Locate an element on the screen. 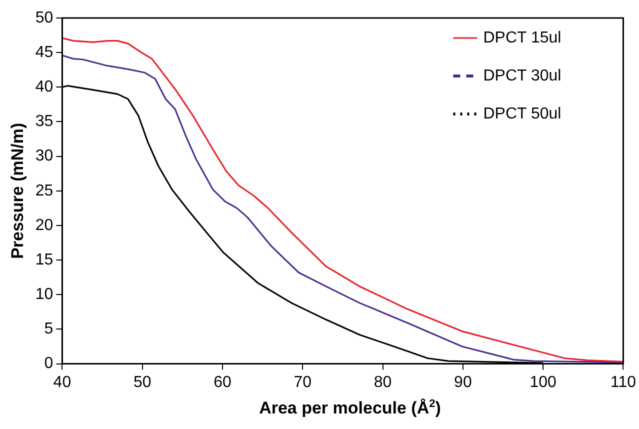  y-tick-label: 0 is located at coordinates (49, 363).